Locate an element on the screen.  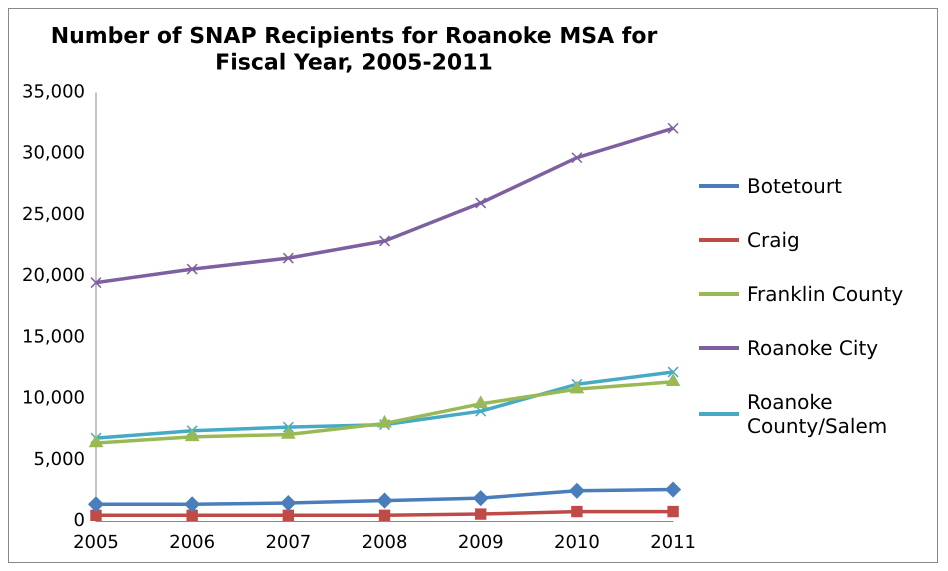
x-tick-label: 2010 is located at coordinates (577, 542).